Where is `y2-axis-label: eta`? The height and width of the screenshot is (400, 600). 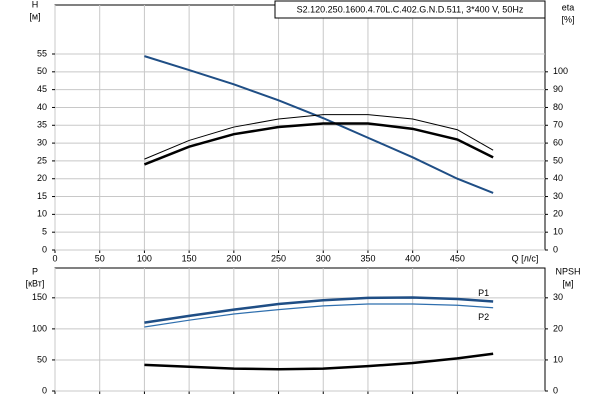 y2-axis-label: eta is located at coordinates (568, 7).